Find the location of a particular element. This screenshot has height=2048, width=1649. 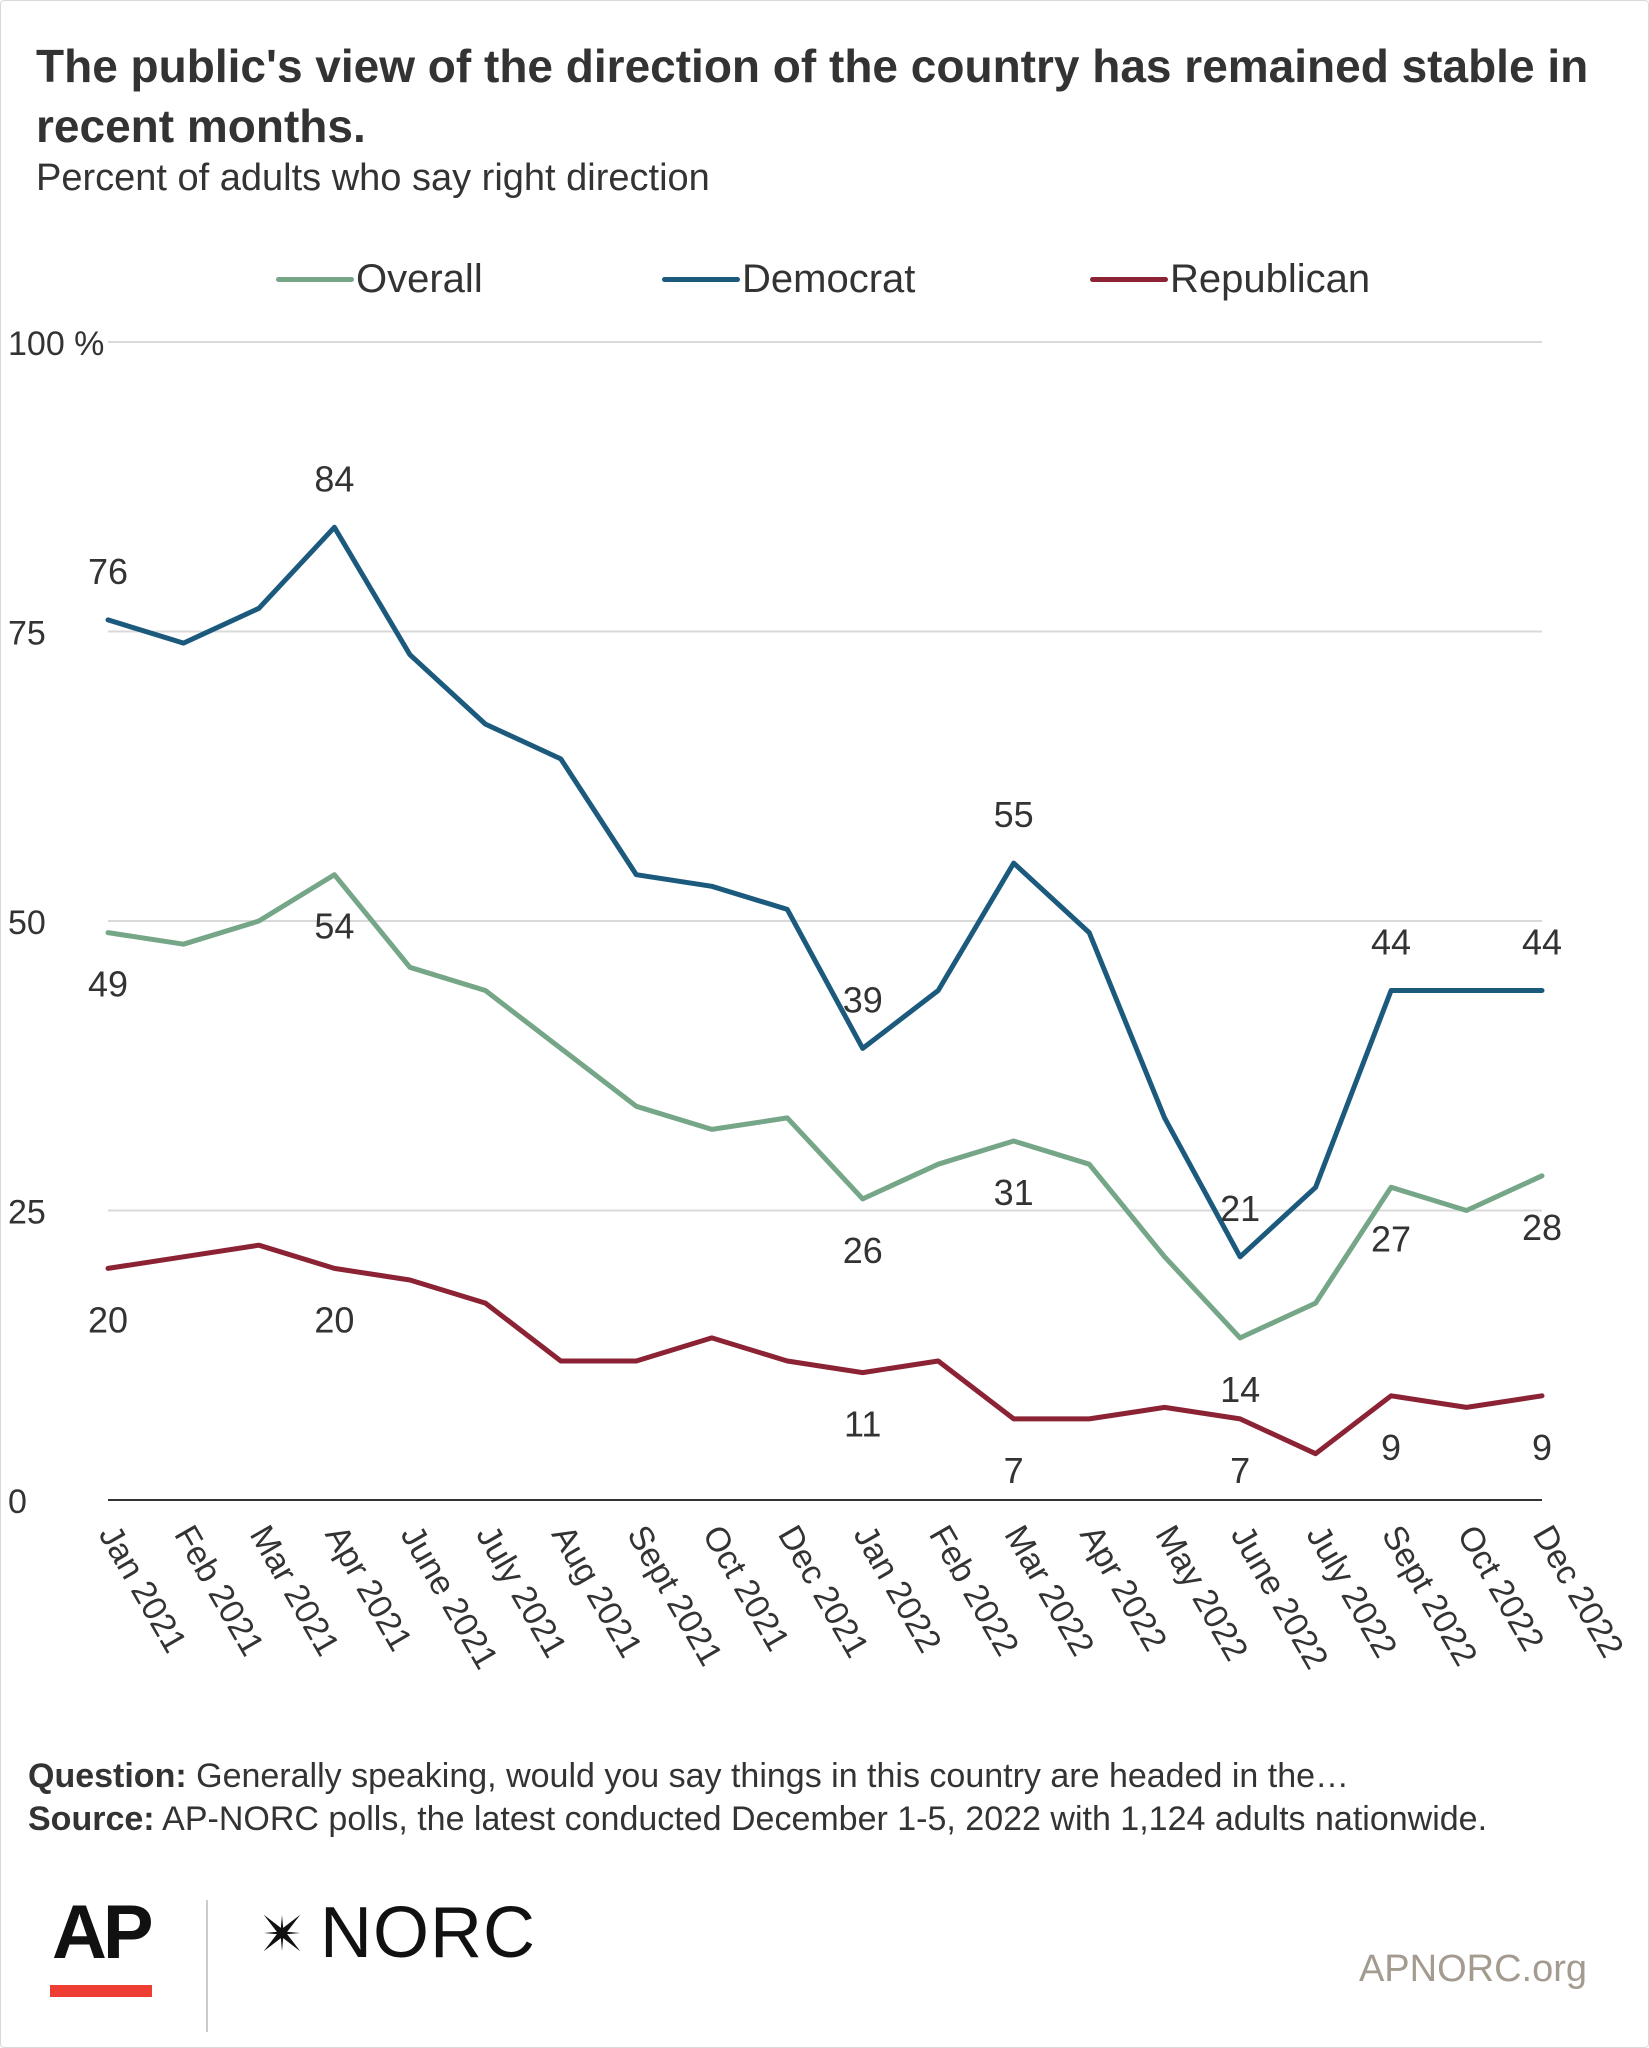

data-label-overall: 49 is located at coordinates (108, 984).